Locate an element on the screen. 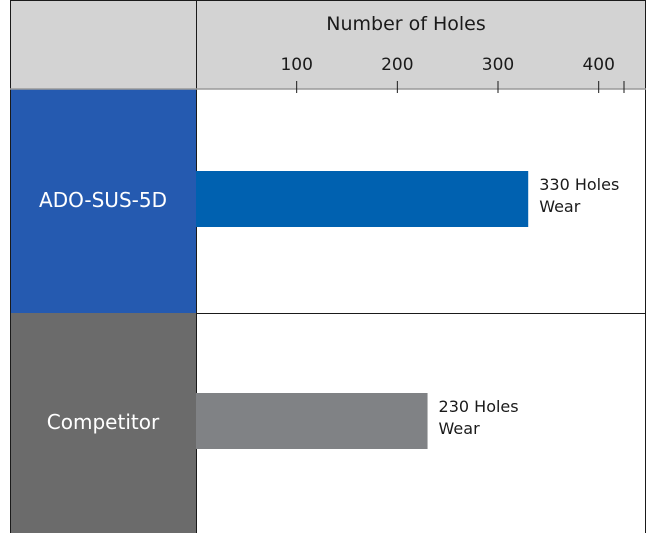 Image resolution: width=659 pixels, height=533 pixels. x-axis-ticks: 100 200 300 400 is located at coordinates (452, 74).